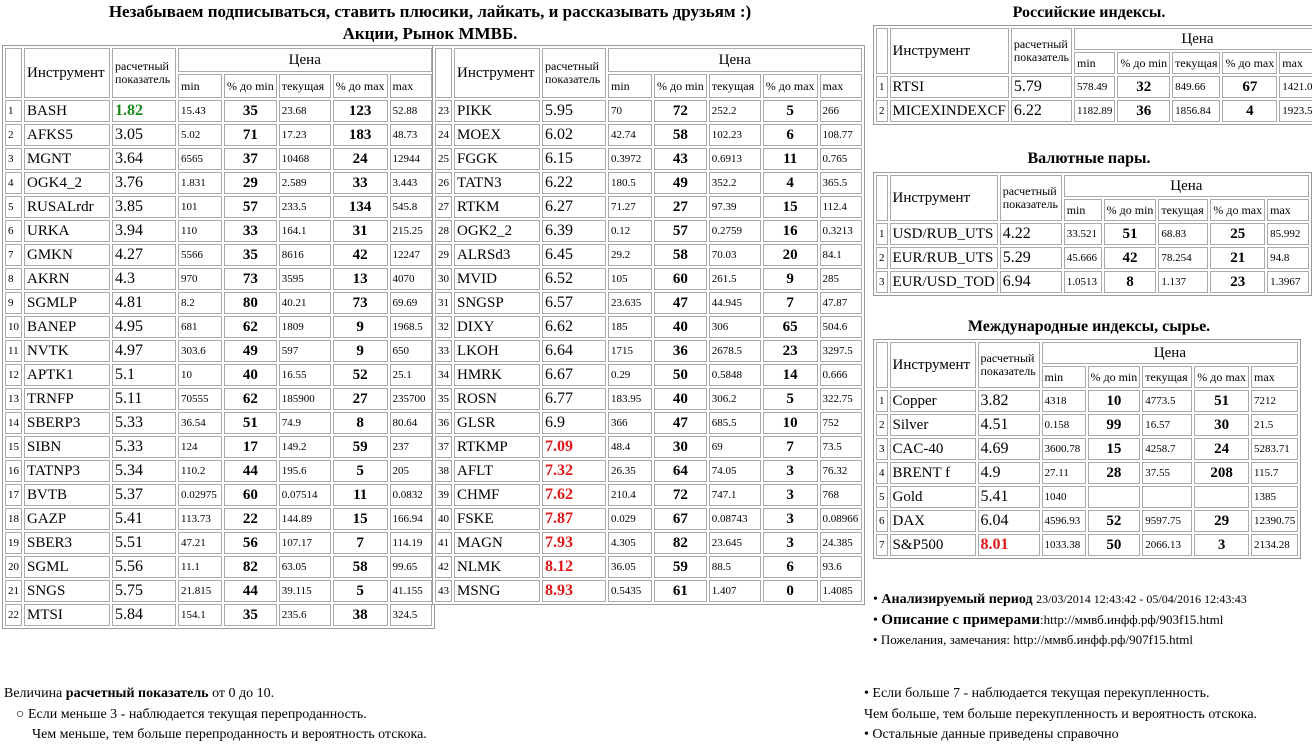 This screenshot has height=747, width=1312. What do you see at coordinates (1222, 497) in the screenshot?
I see `table-cell` at bounding box center [1222, 497].